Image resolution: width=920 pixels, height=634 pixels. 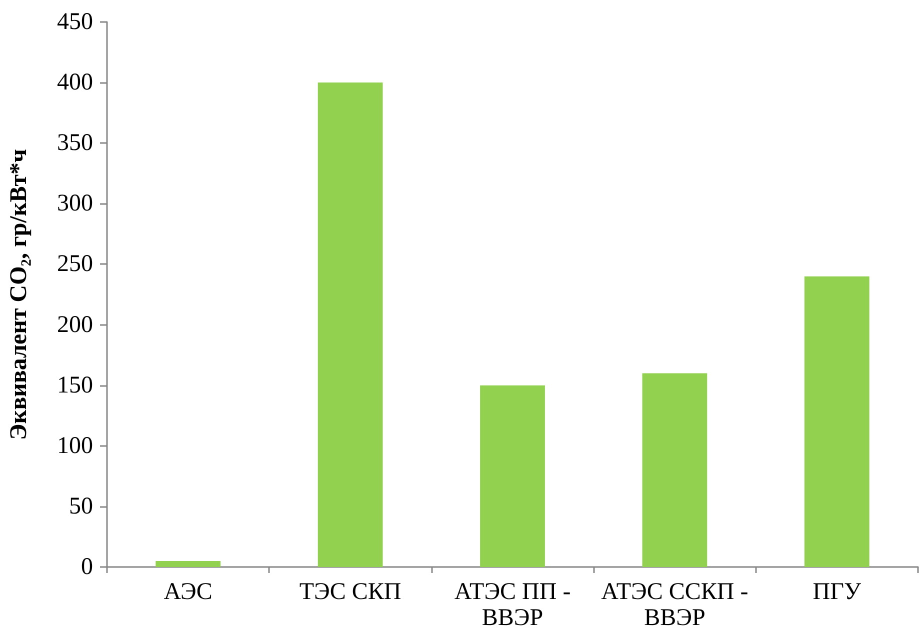 I want to click on y-tick-label: 150, so click(x=75, y=385).